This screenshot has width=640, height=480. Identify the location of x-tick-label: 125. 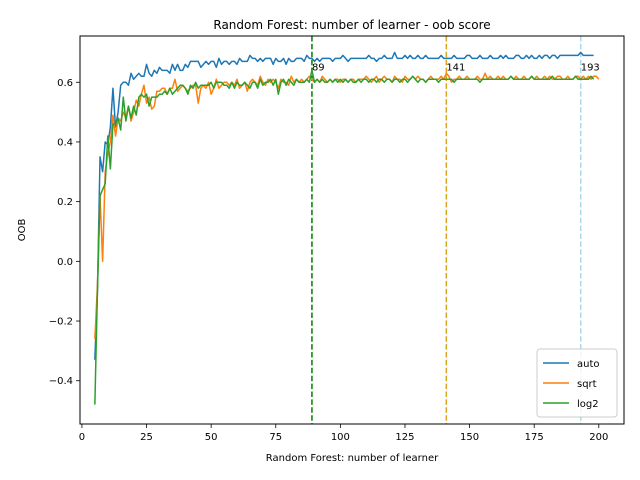
(404, 437).